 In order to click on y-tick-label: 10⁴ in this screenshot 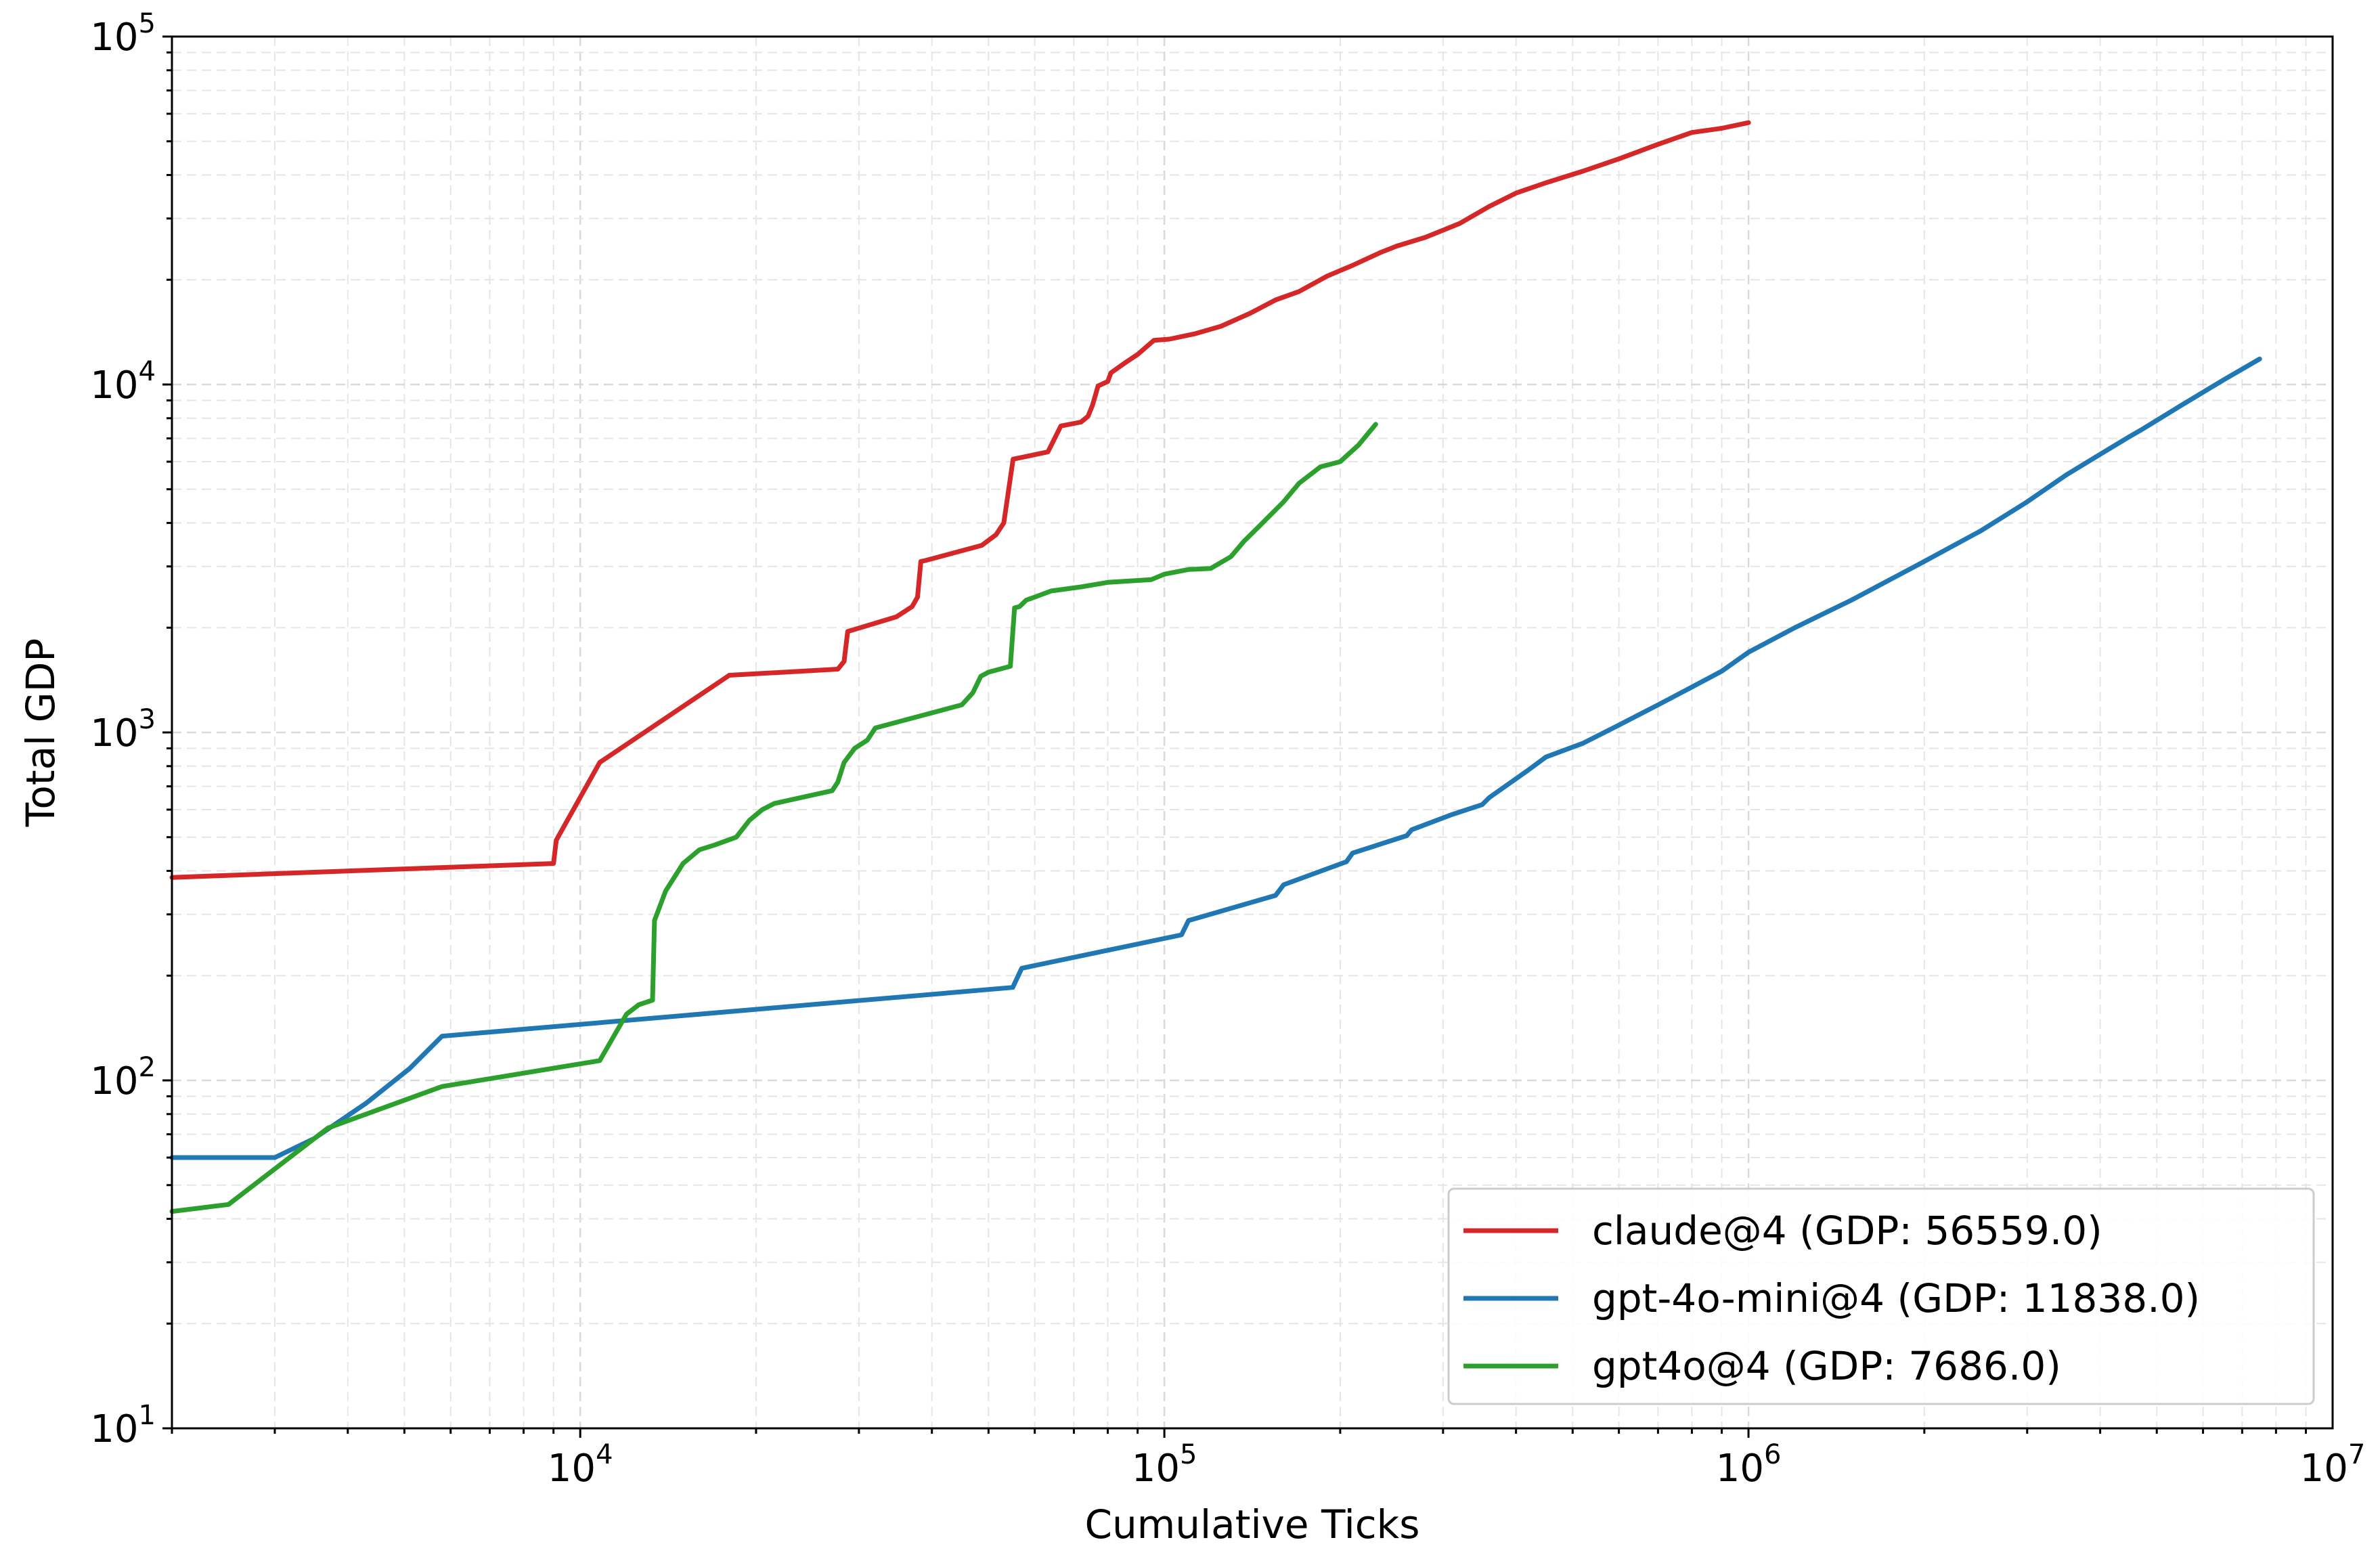, I will do `click(123, 382)`.